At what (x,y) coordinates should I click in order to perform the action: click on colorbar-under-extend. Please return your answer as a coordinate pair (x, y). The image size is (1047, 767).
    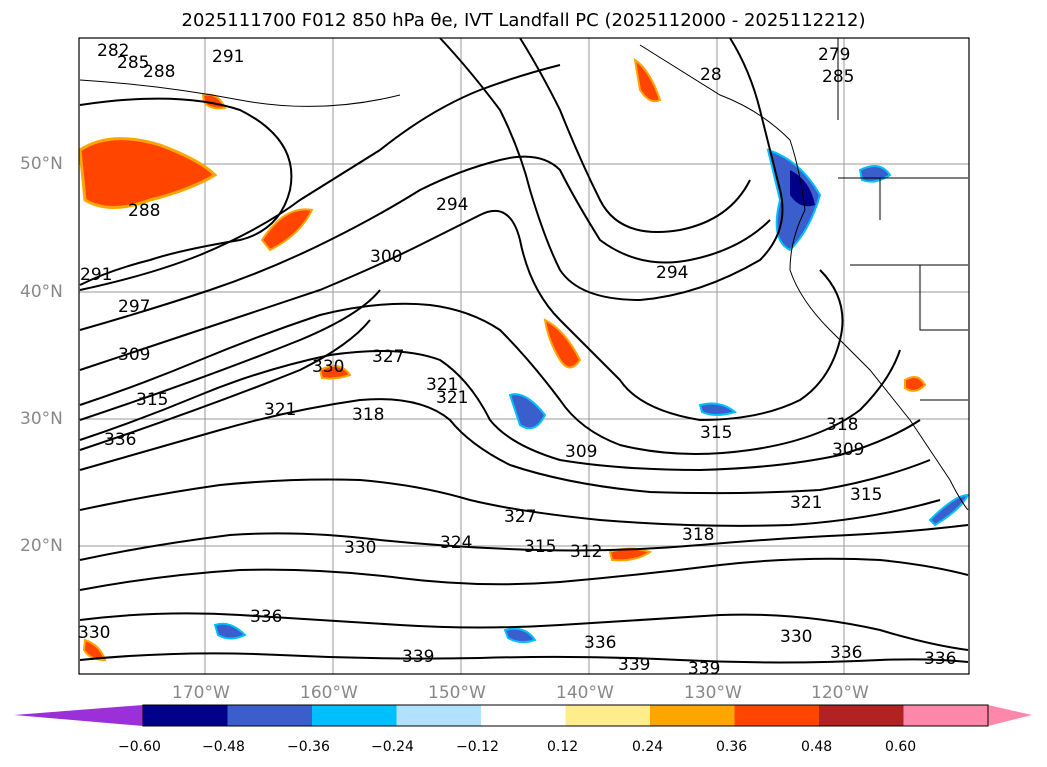
    Looking at the image, I should click on (78, 715).